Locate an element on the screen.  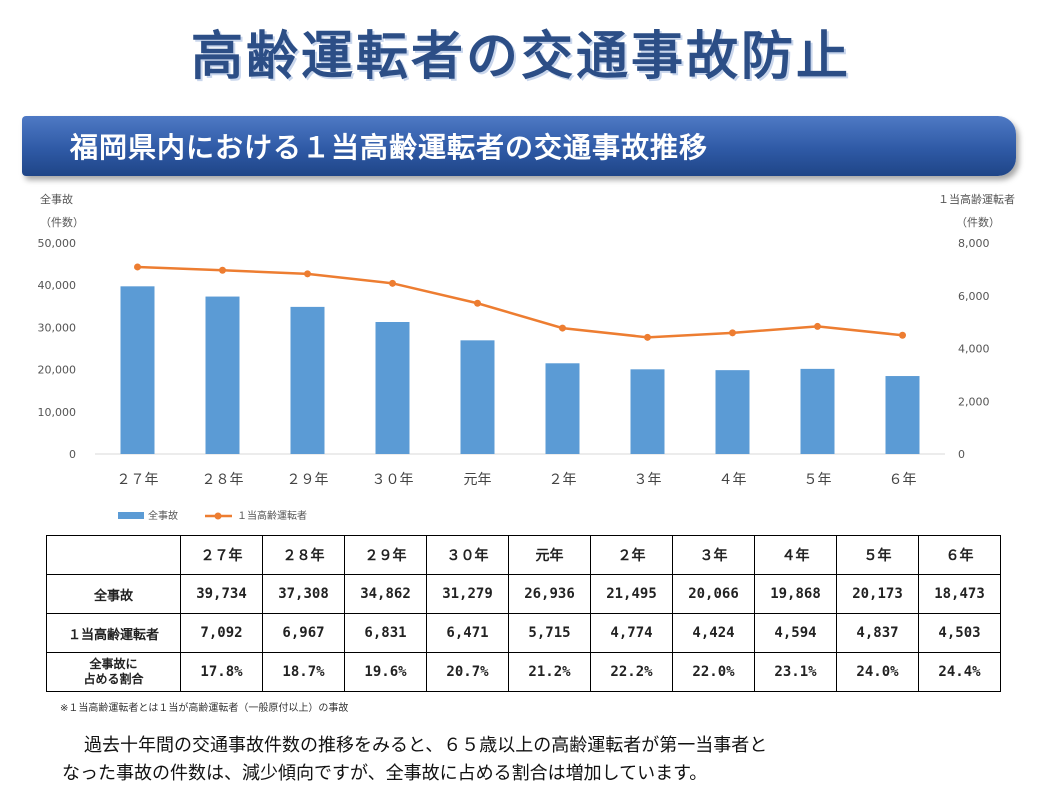
table-cell: 6,831 is located at coordinates (385, 633).